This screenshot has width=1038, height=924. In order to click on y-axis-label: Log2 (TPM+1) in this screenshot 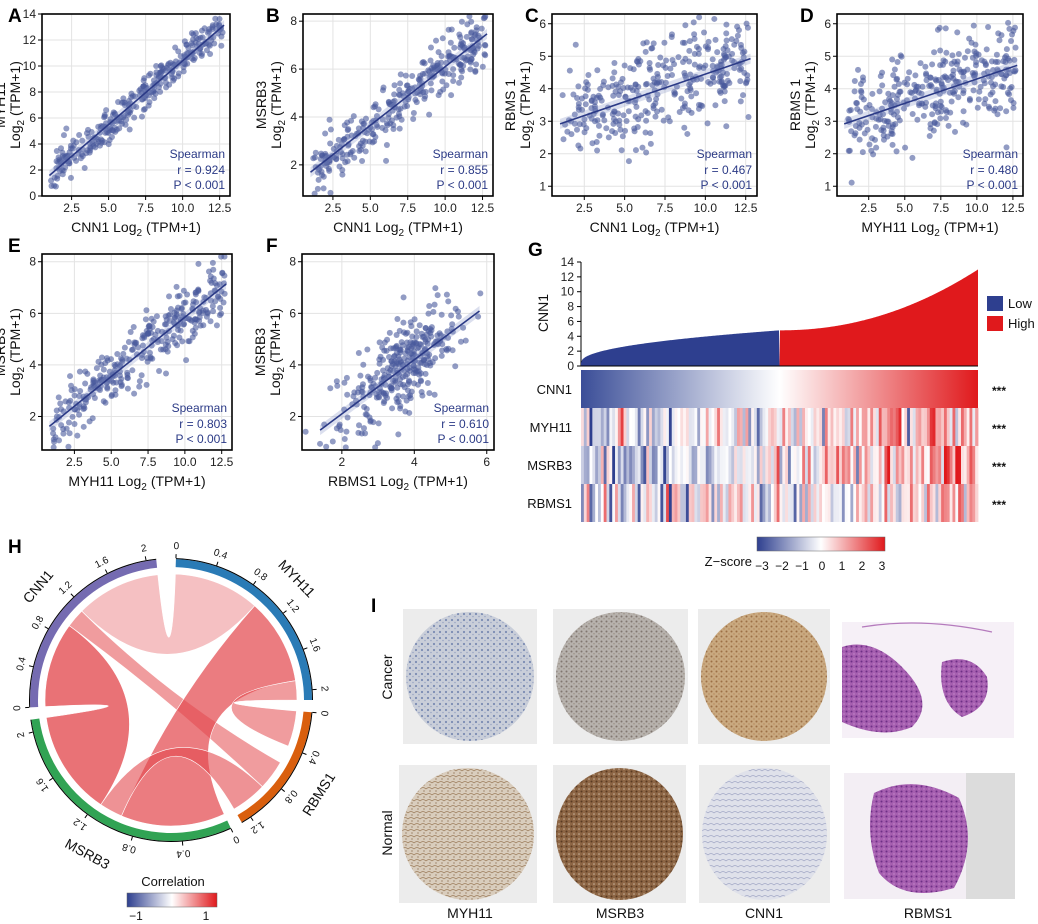, I will do `click(17, 352)`.